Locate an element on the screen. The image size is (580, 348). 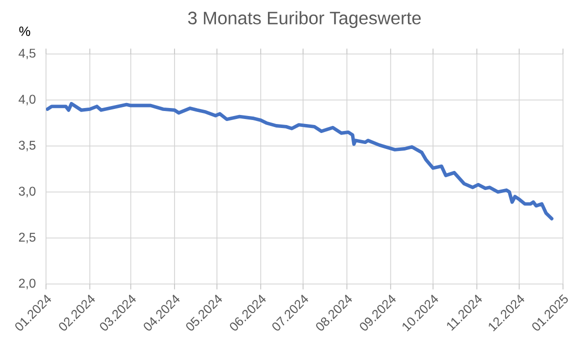
y-axis-title: % is located at coordinates (24, 31).